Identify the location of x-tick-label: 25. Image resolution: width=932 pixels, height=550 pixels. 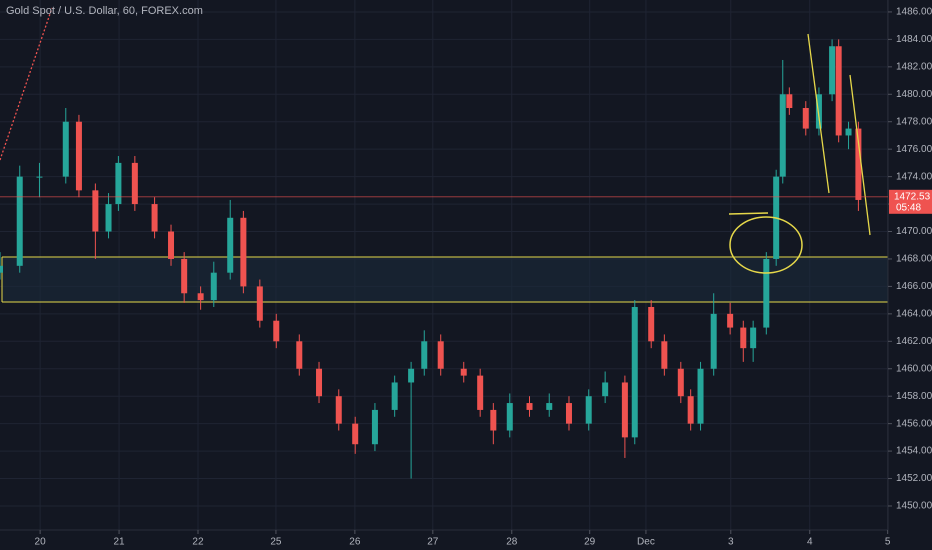
(276, 542).